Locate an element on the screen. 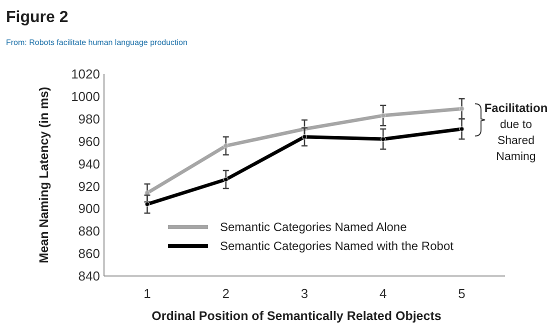 The width and height of the screenshot is (548, 329). y-tick-label: 1000 is located at coordinates (85, 96).